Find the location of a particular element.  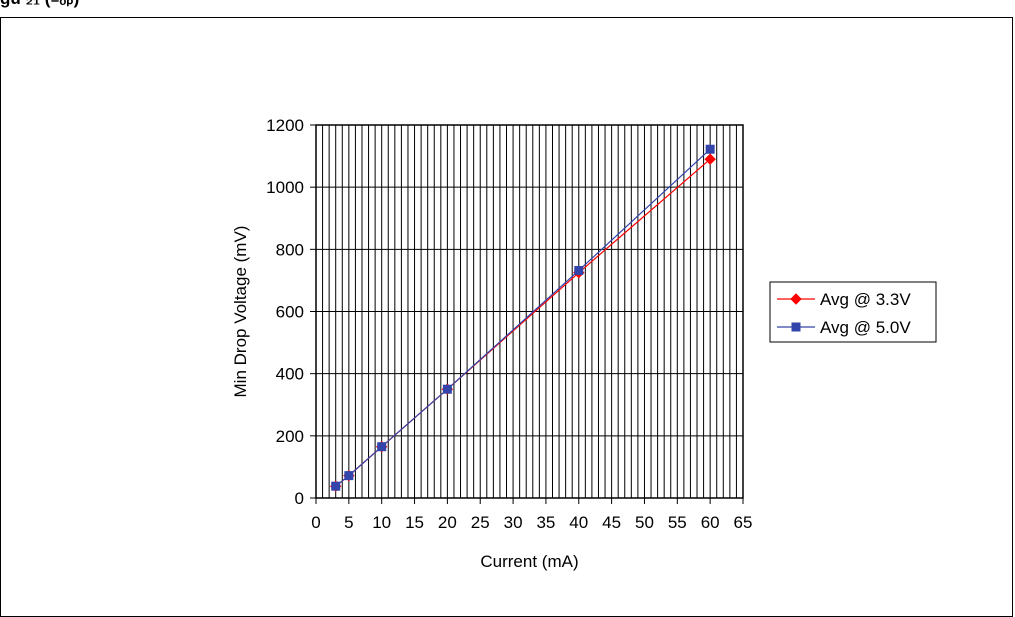

legend-box is located at coordinates (853, 312).